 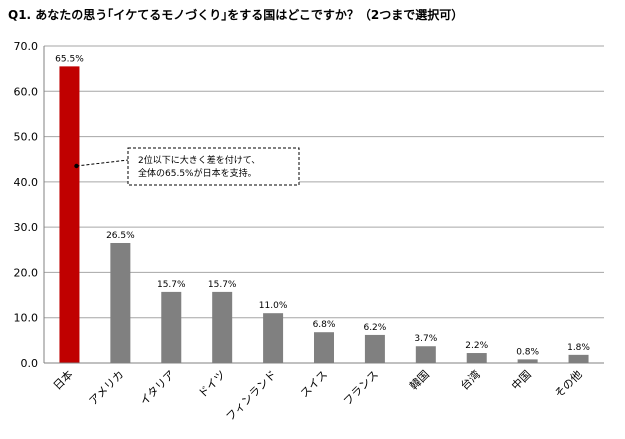 What do you see at coordinates (469, 379) in the screenshot?
I see `category-label: 台湾` at bounding box center [469, 379].